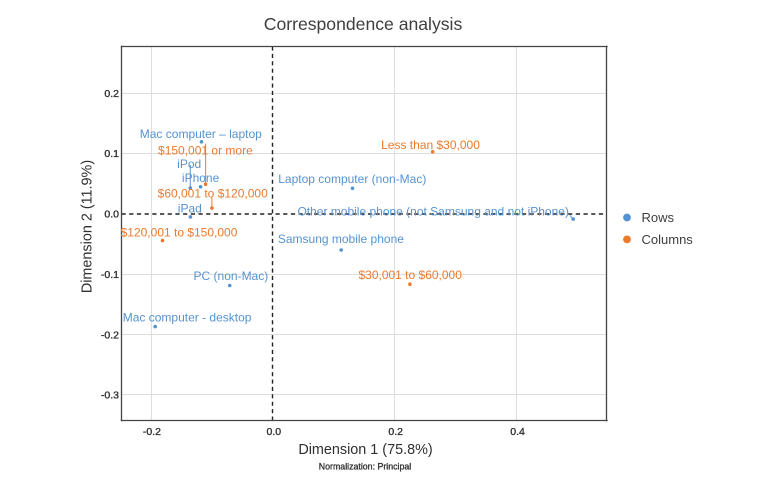 This screenshot has width=780, height=480. Describe the element at coordinates (365, 450) in the screenshot. I see `svg-text: Dimension 1 (75.8%)` at that location.